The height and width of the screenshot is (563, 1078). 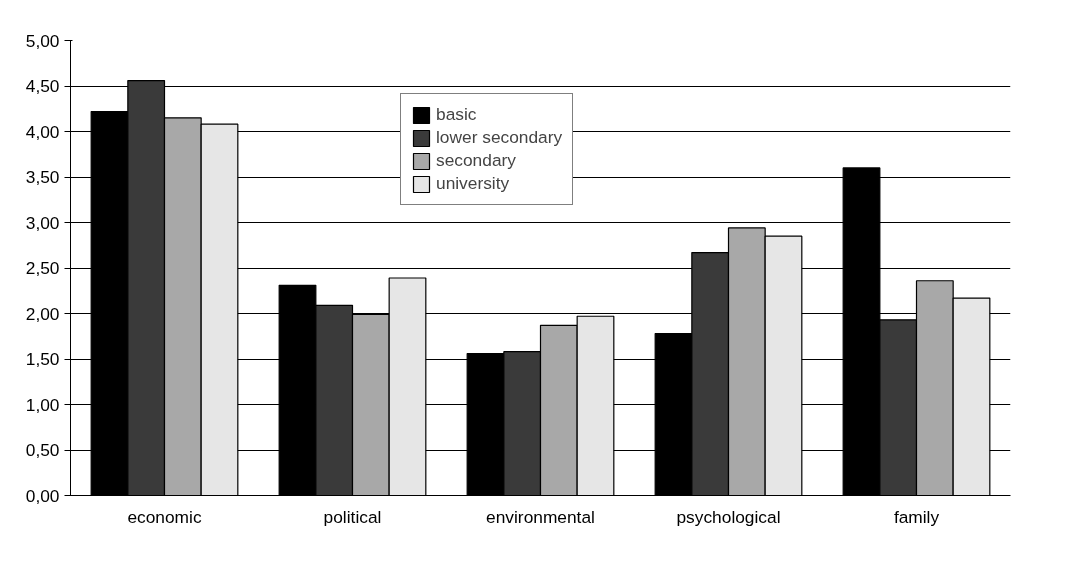 I want to click on y-tick-label: 1,00, so click(x=42, y=404).